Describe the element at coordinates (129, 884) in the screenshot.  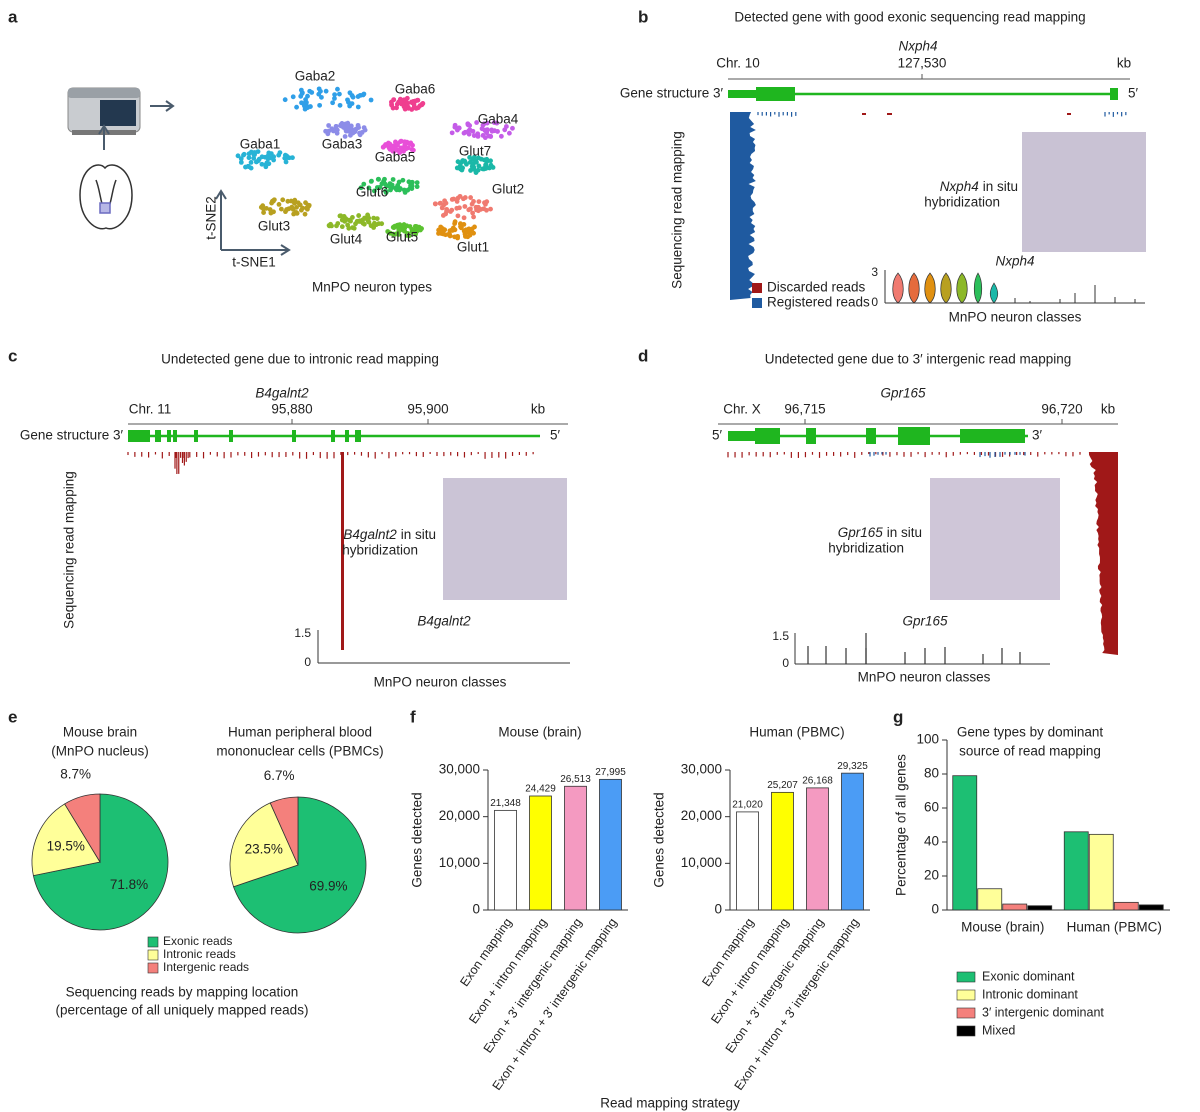
I see `value-label: 71.8%` at that location.